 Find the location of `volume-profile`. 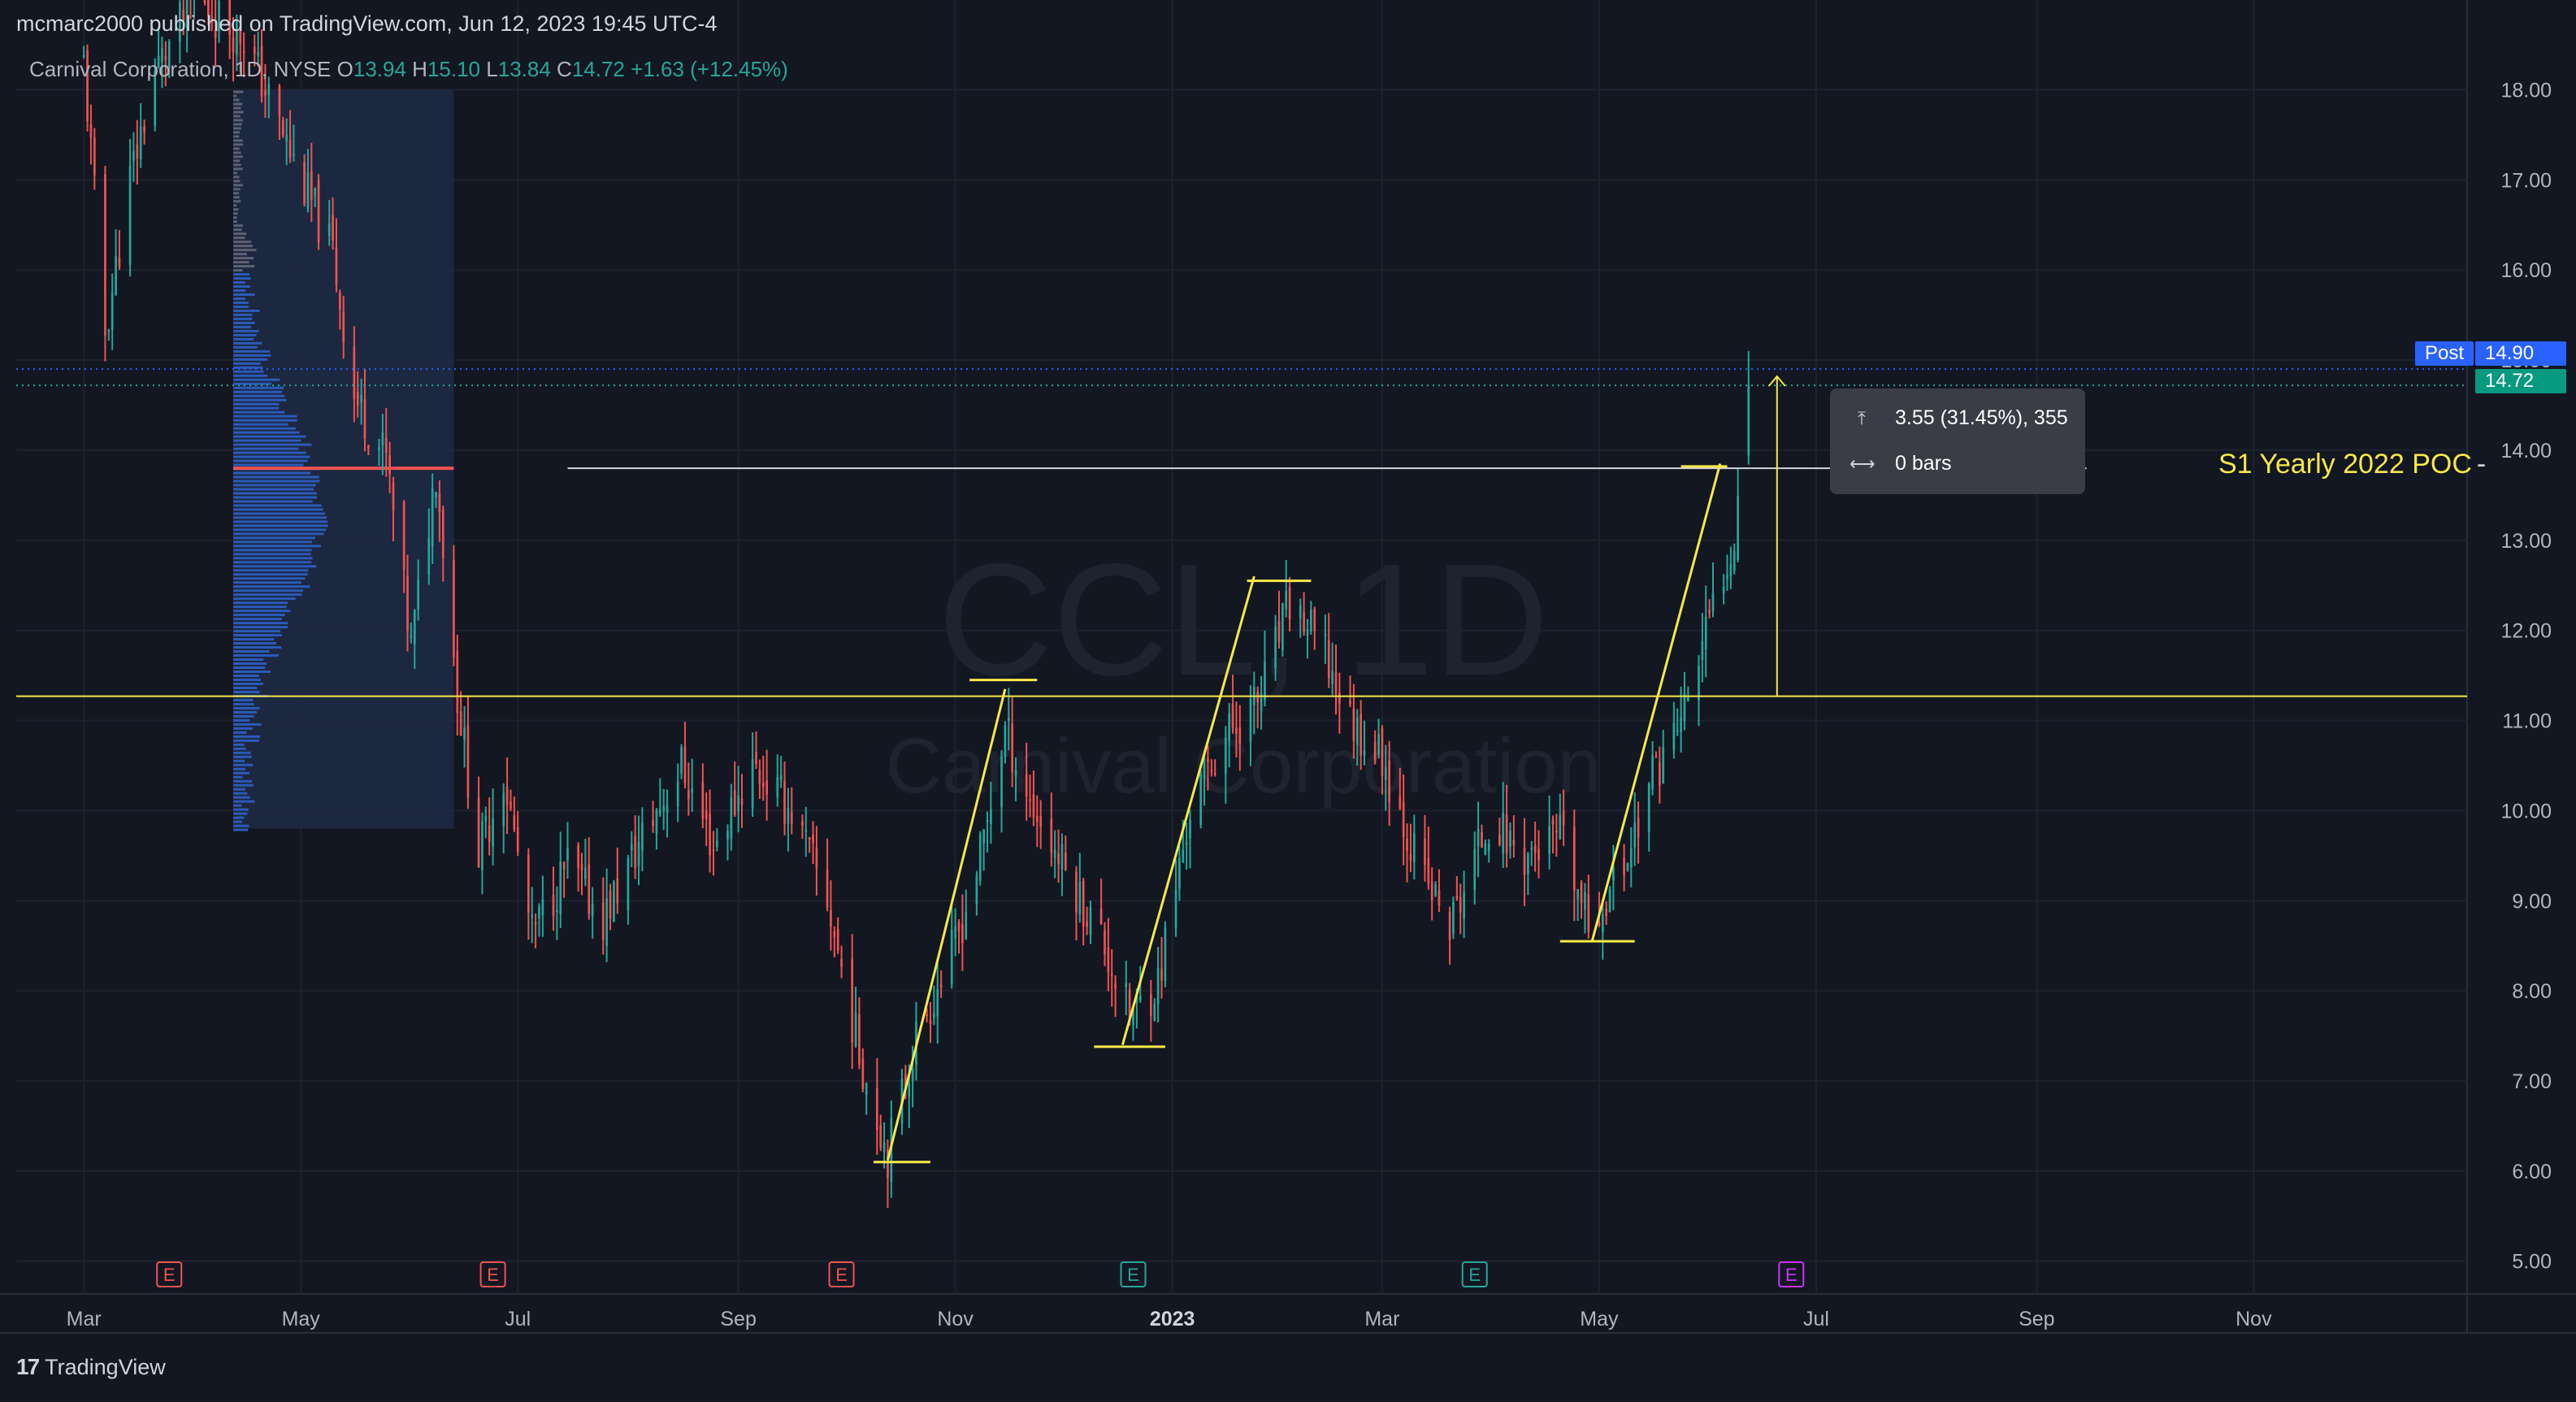

volume-profile is located at coordinates (343, 460).